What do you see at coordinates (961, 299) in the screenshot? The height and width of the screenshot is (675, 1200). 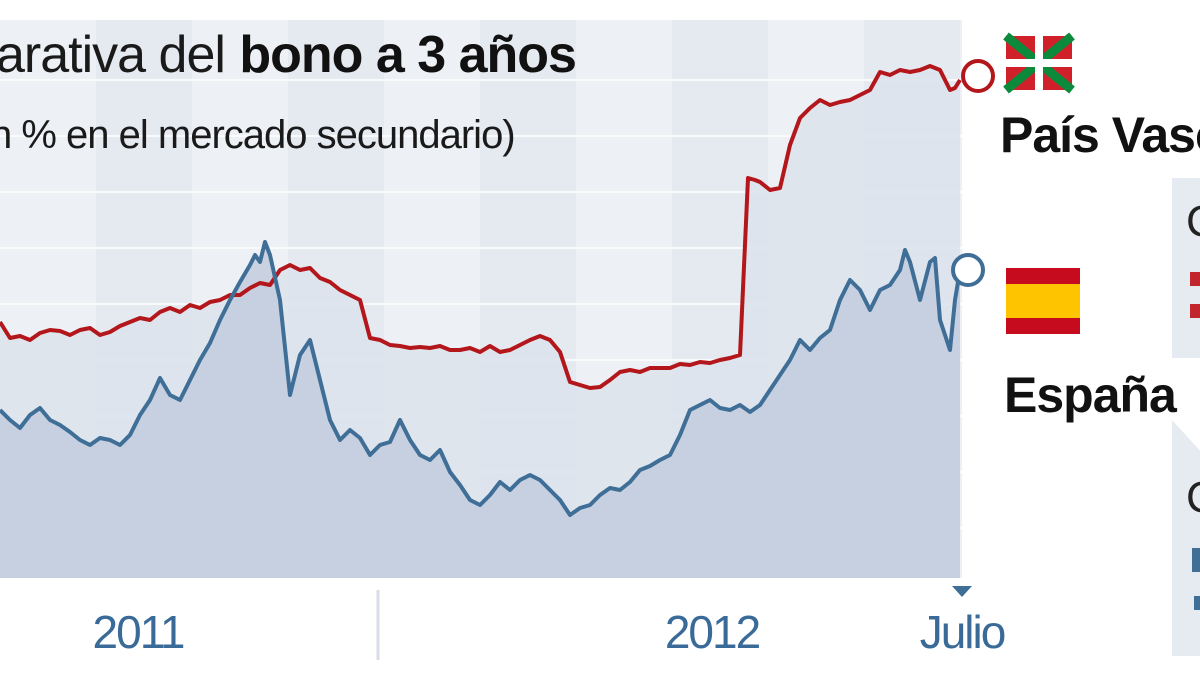 I see `background-band` at bounding box center [961, 299].